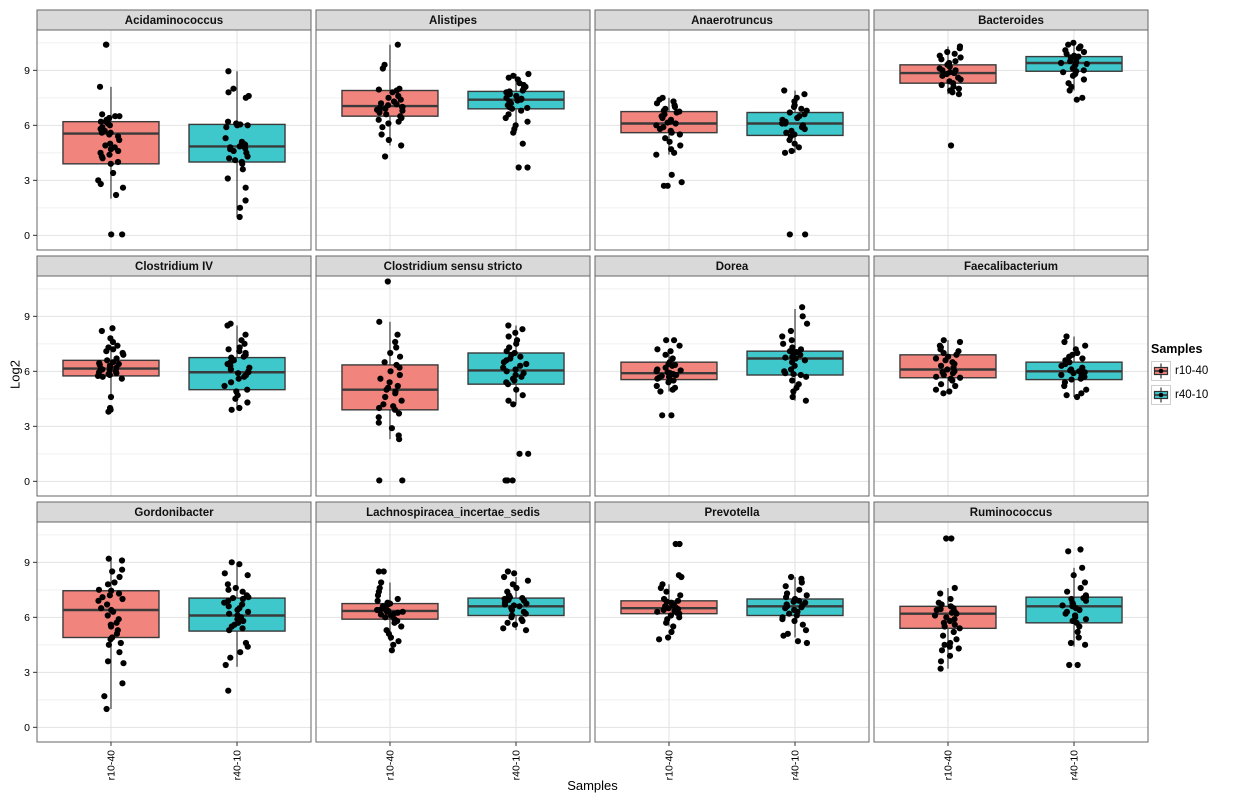 The height and width of the screenshot is (800, 1238). Describe the element at coordinates (453, 513) in the screenshot. I see `facet-title: Lachnospiracea_incertae_sedis` at that location.